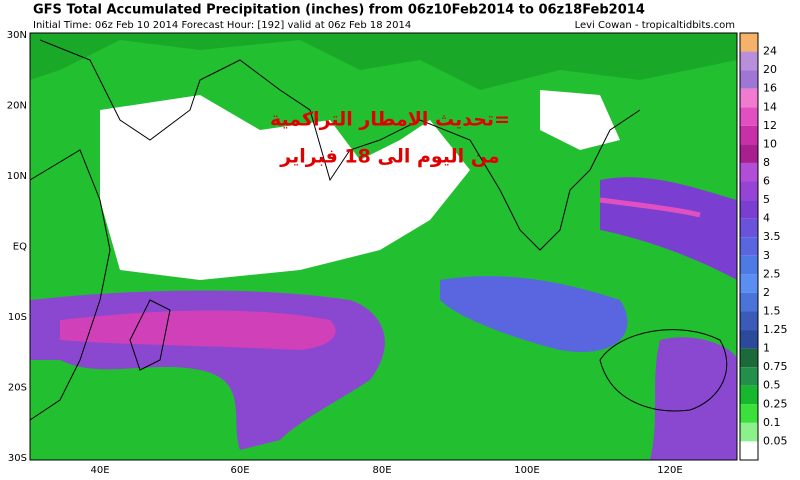  What do you see at coordinates (17, 388) in the screenshot?
I see `lat-label: 20S` at bounding box center [17, 388].